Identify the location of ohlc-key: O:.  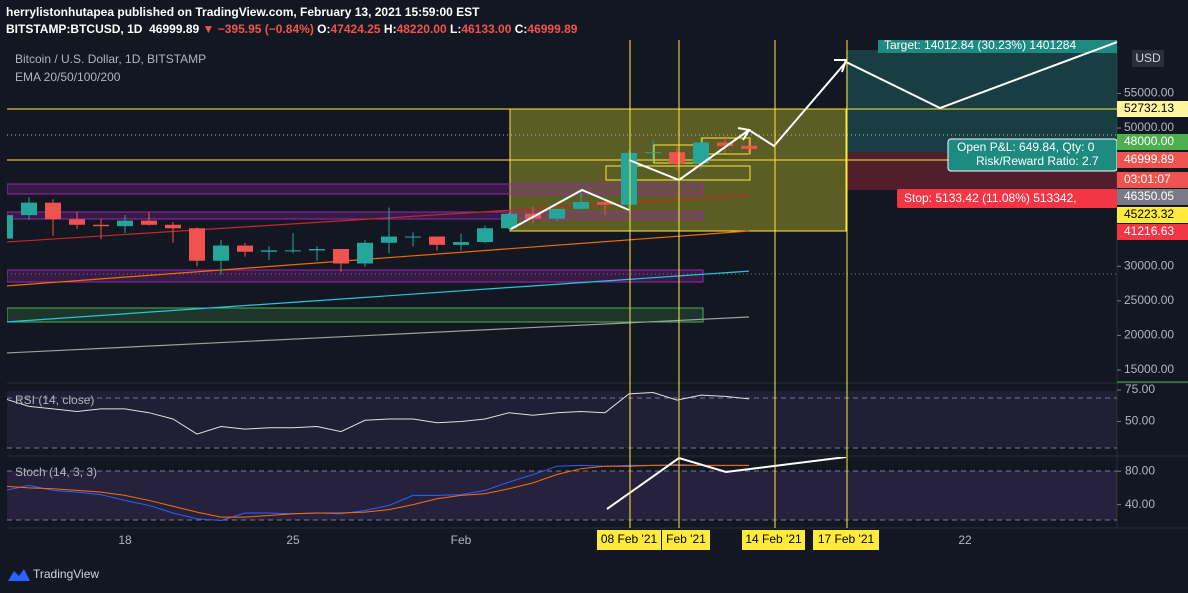
(324, 29).